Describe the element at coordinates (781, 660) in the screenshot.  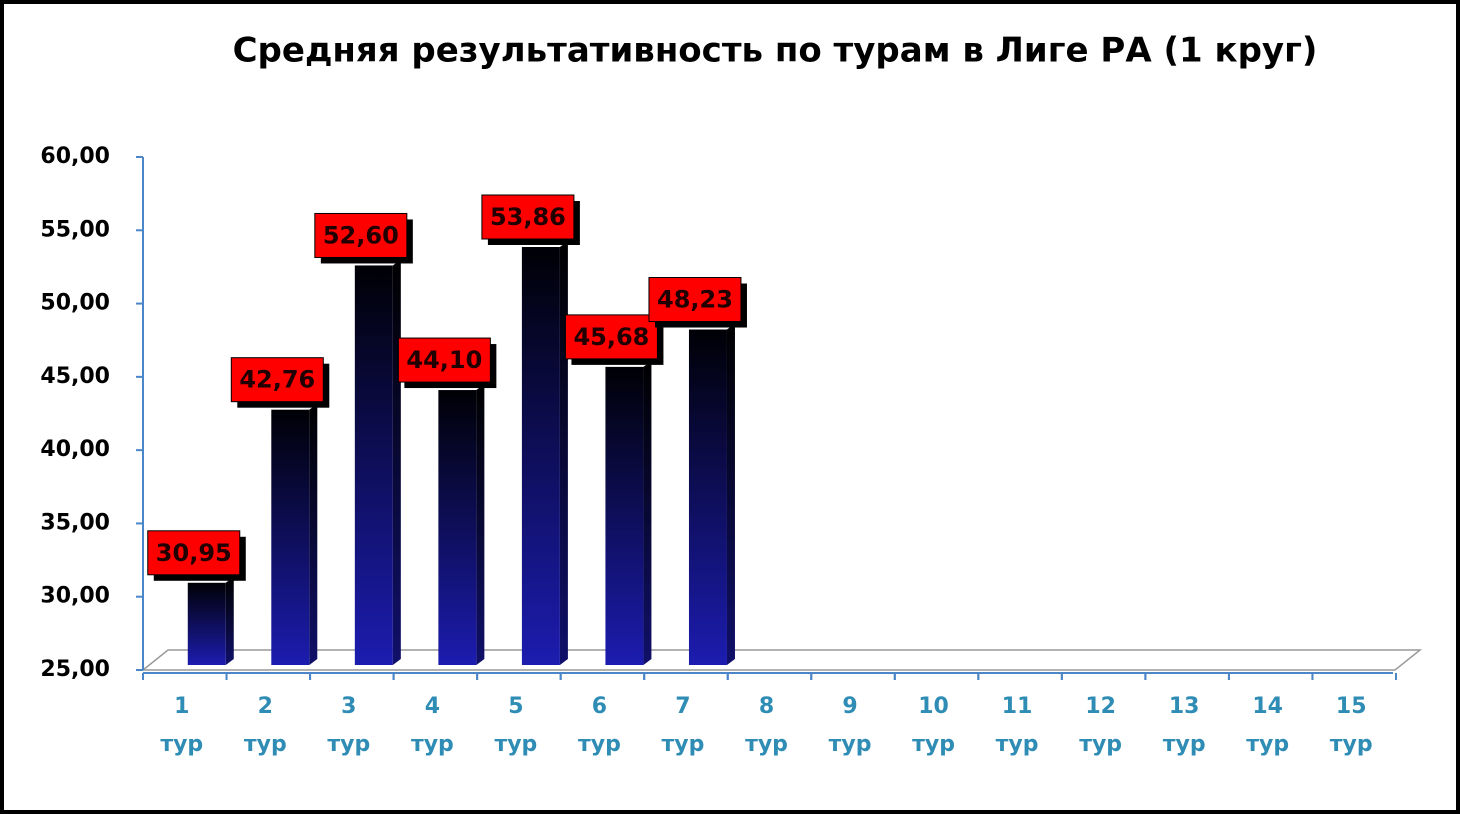
I see `floor` at that location.